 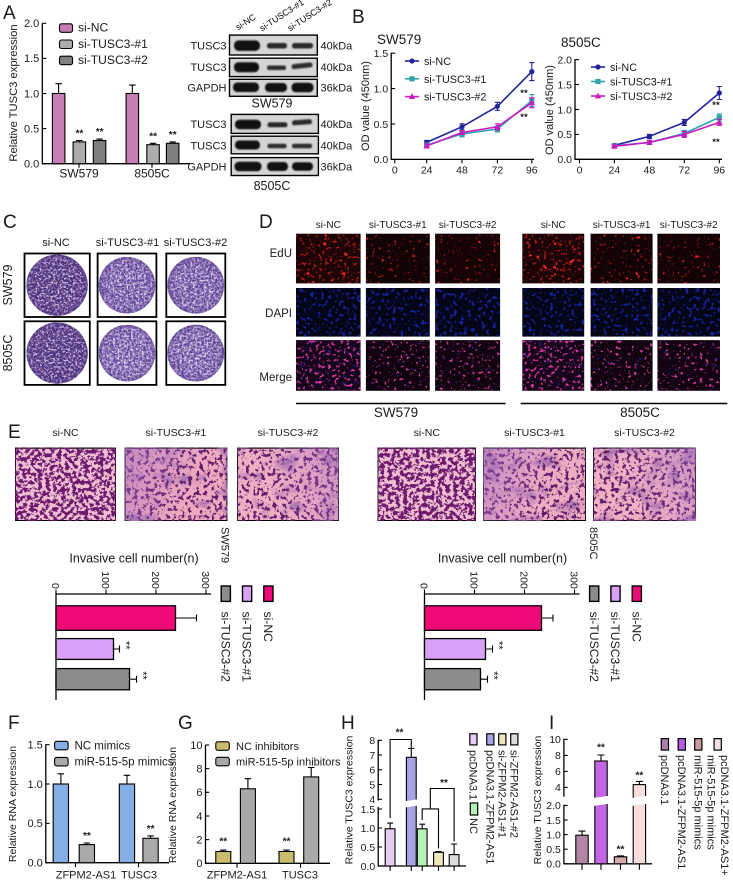 I want to click on svg-text: 24, so click(x=615, y=170).